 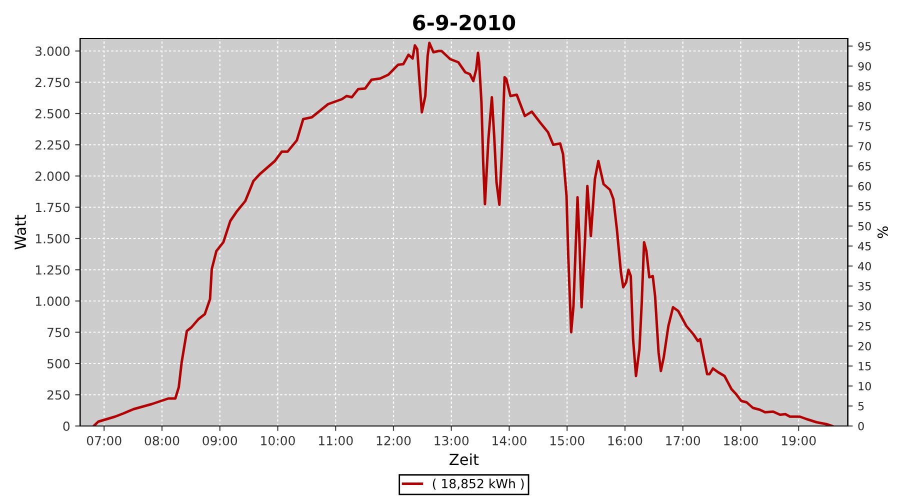 I want to click on y2-tick-label: 30, so click(x=864, y=306).